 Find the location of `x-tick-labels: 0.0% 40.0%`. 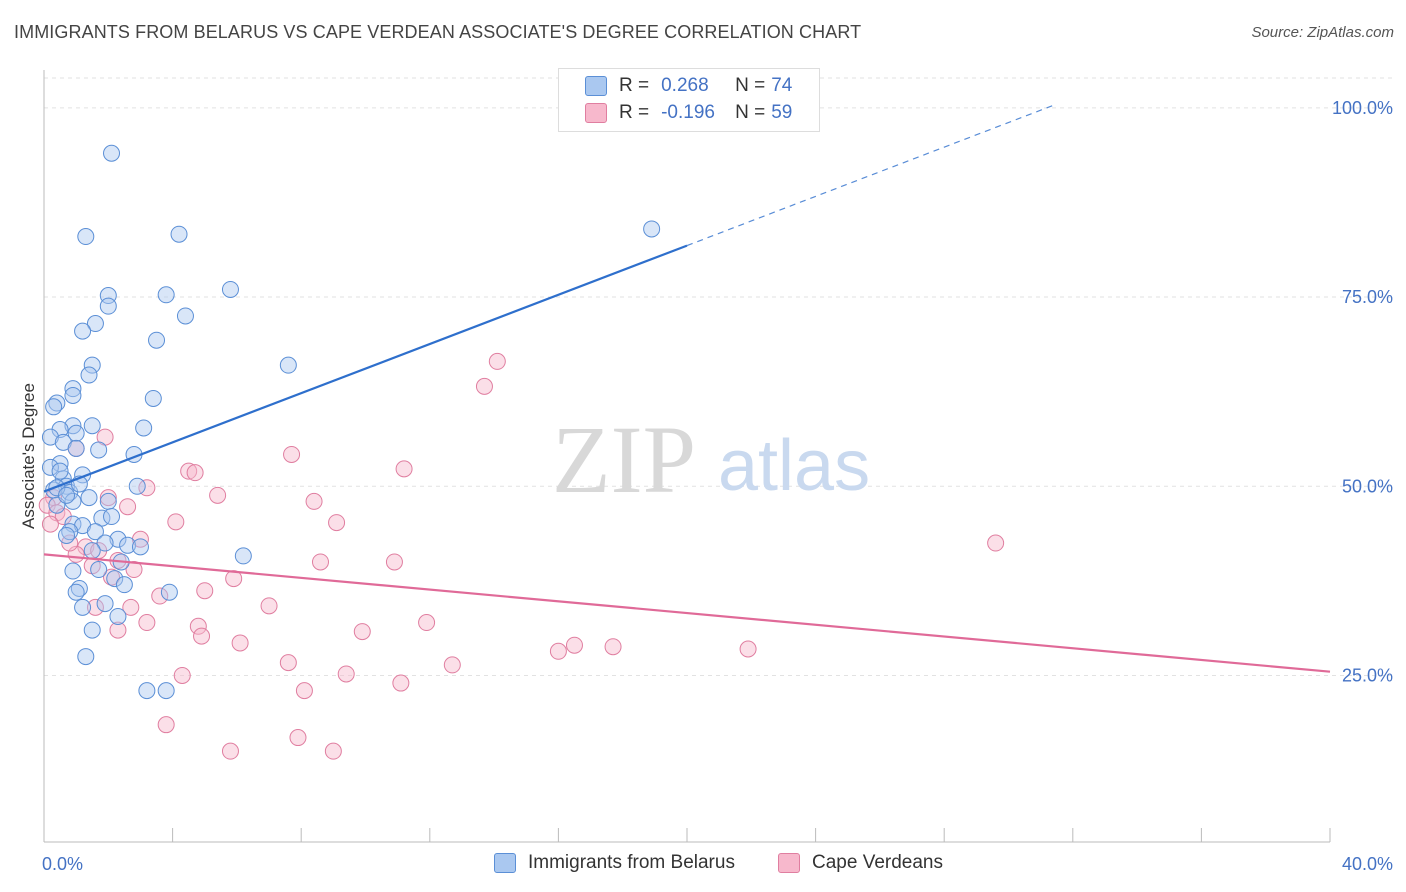

x-tick-labels: 0.0% 40.0% is located at coordinates (717, 864).